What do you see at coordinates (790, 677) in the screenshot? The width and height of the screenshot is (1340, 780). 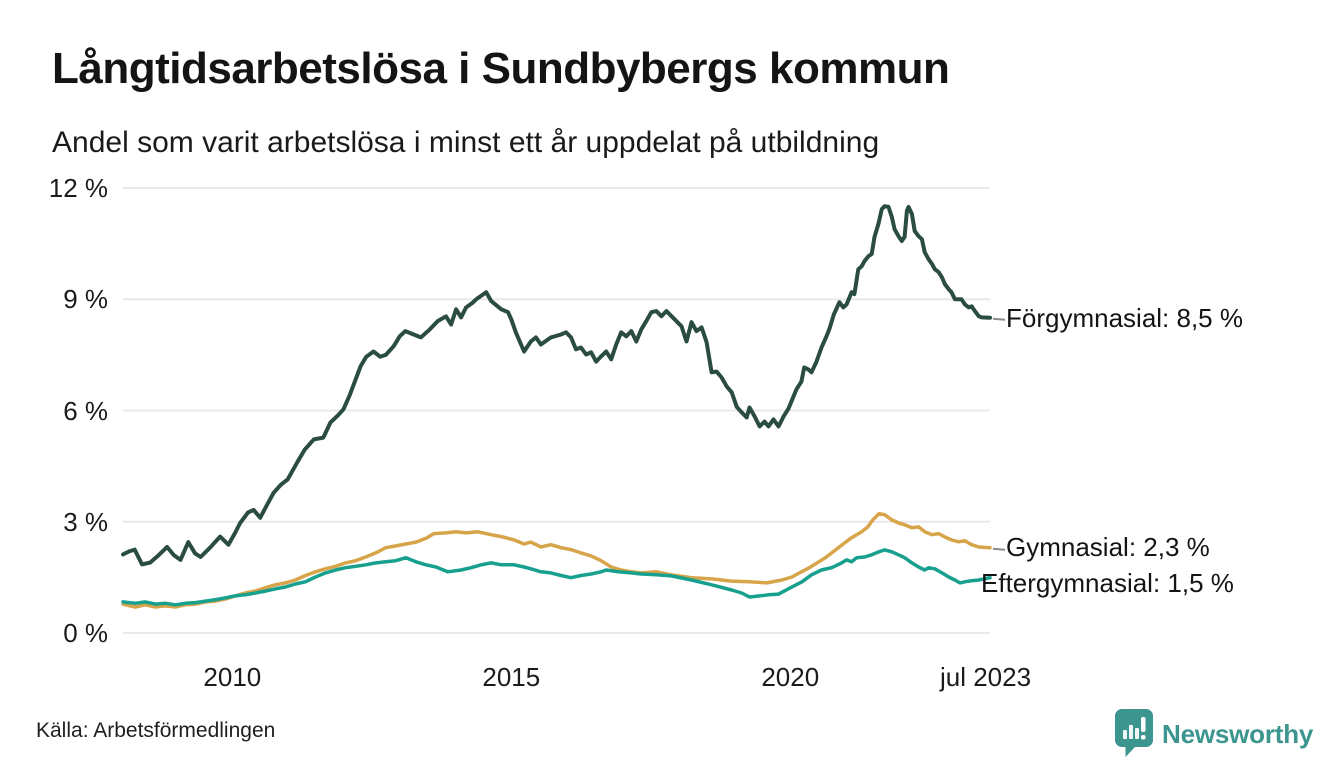 I see `x-tick-2020: 2020` at bounding box center [790, 677].